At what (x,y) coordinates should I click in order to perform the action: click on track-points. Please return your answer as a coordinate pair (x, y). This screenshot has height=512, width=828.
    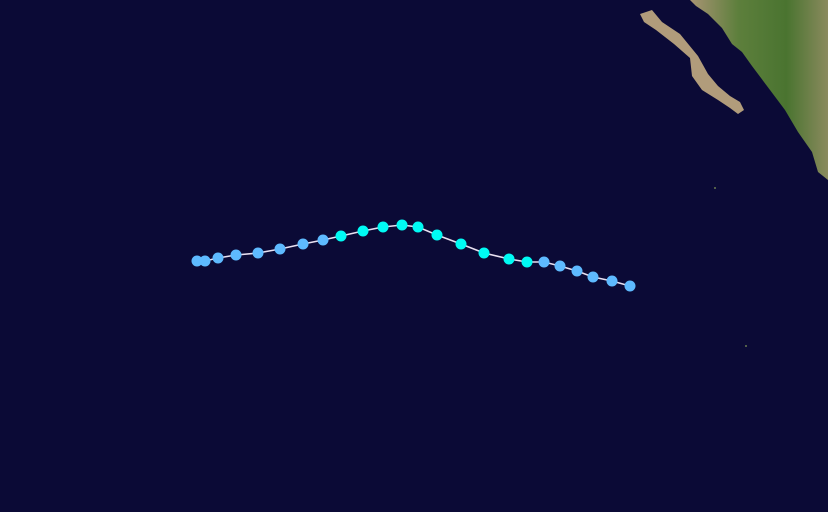
    Looking at the image, I should click on (413, 255).